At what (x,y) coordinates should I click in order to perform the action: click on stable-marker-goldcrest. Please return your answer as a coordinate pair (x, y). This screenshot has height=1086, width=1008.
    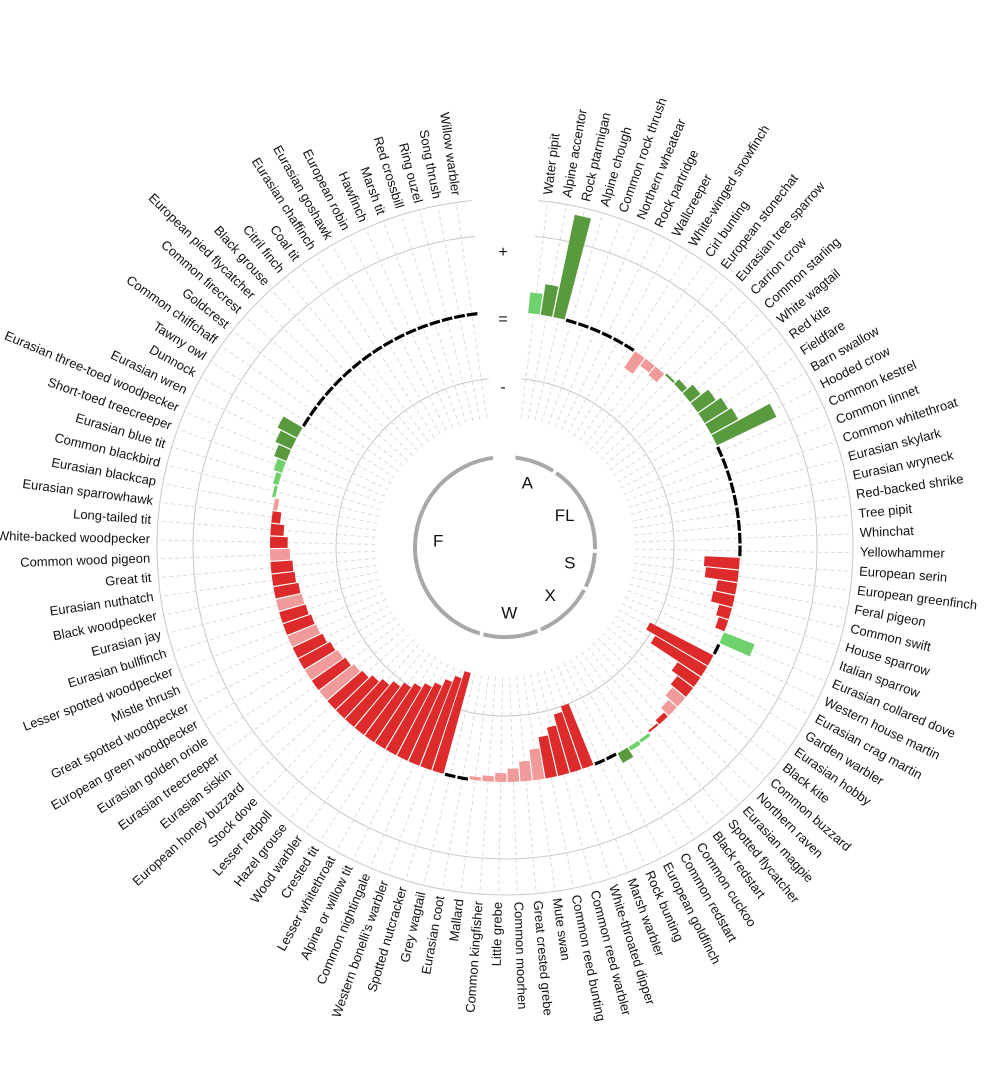
    Looking at the image, I should click on (321, 401).